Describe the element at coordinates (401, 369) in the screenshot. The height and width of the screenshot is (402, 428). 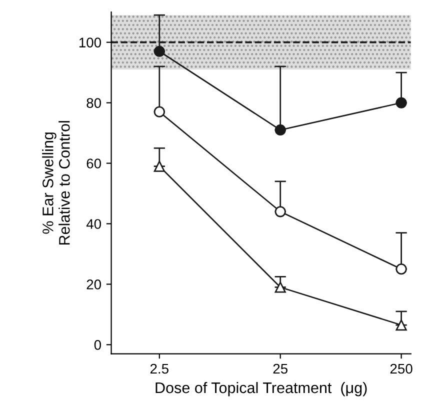
I see `x-tick-label: 250` at that location.